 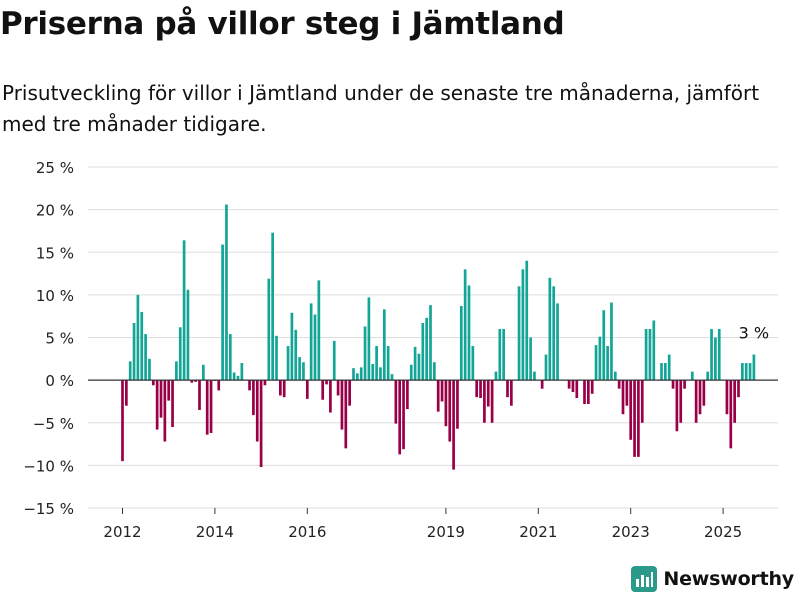 What do you see at coordinates (122, 531) in the screenshot?
I see `x-tick-label: 2012` at bounding box center [122, 531].